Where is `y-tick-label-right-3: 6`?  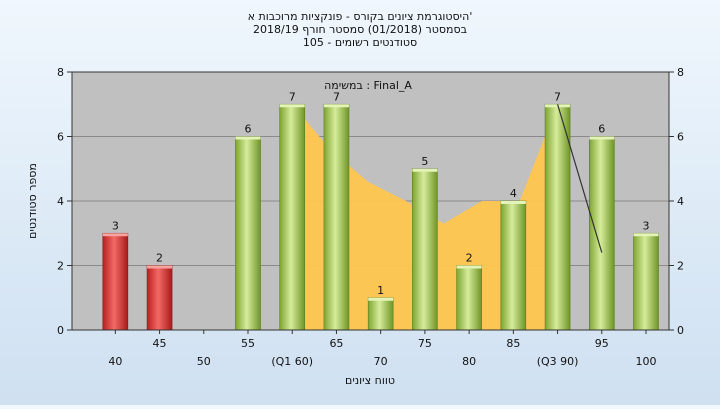
y-tick-label-right-3: 6 is located at coordinates (680, 137).